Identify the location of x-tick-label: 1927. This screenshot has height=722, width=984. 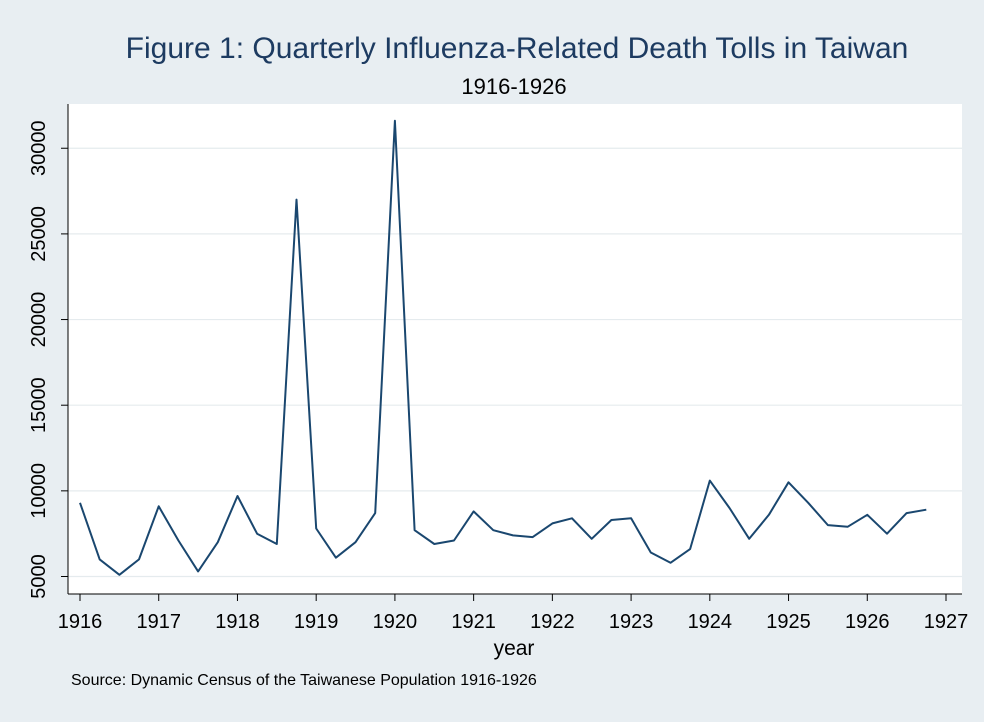
(946, 622).